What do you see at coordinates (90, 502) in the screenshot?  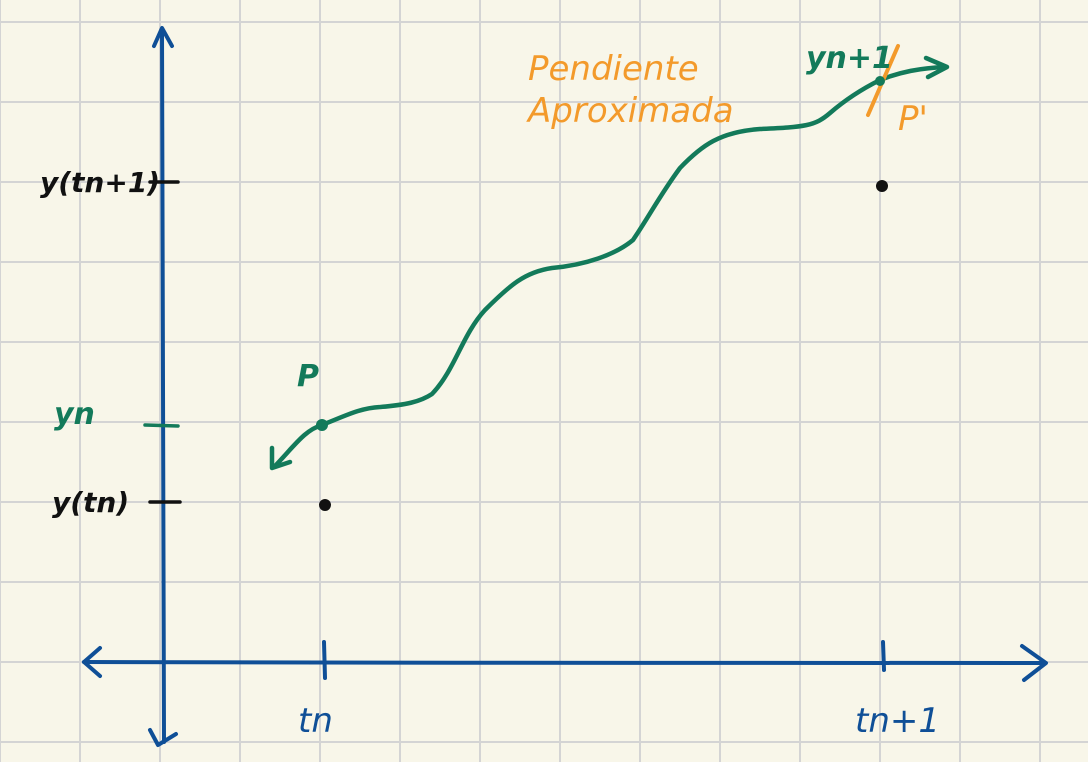 I see `label-y-tn: y(tn)` at bounding box center [90, 502].